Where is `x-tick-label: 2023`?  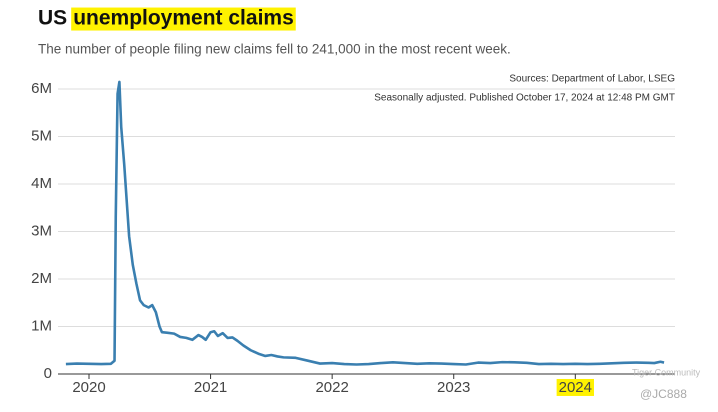
x-tick-label: 2023 is located at coordinates (453, 387).